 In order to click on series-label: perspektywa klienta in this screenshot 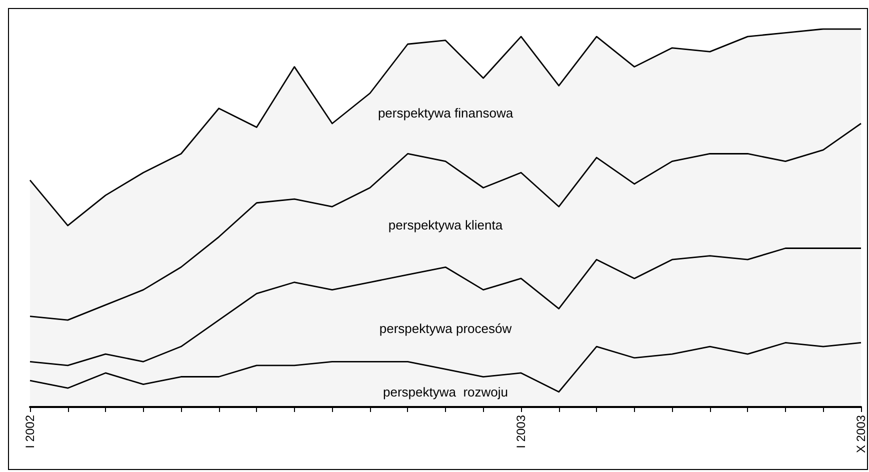, I will do `click(446, 224)`.